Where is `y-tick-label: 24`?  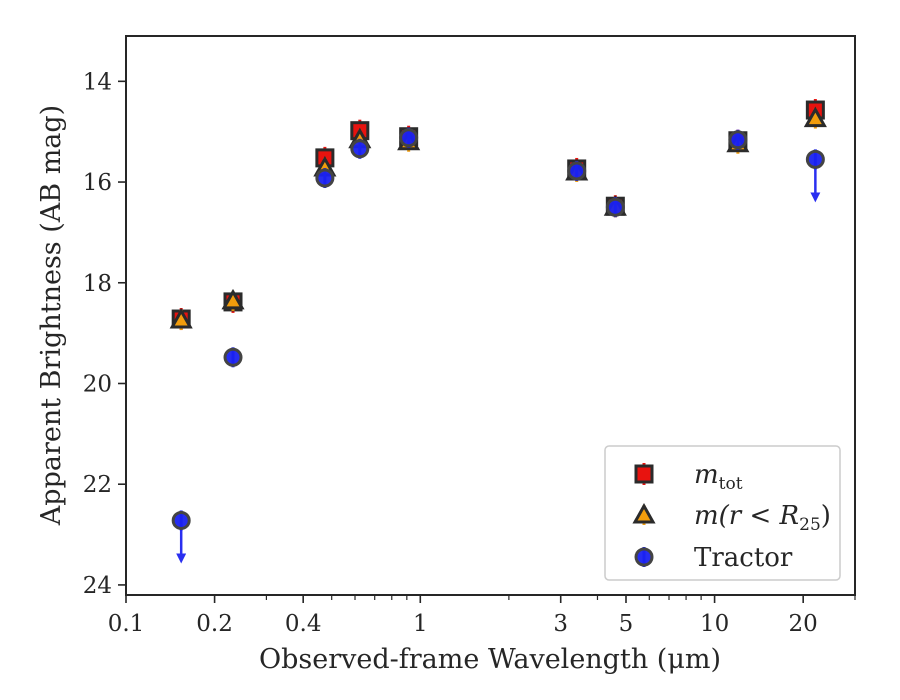 y-tick-label: 24 is located at coordinates (97, 586).